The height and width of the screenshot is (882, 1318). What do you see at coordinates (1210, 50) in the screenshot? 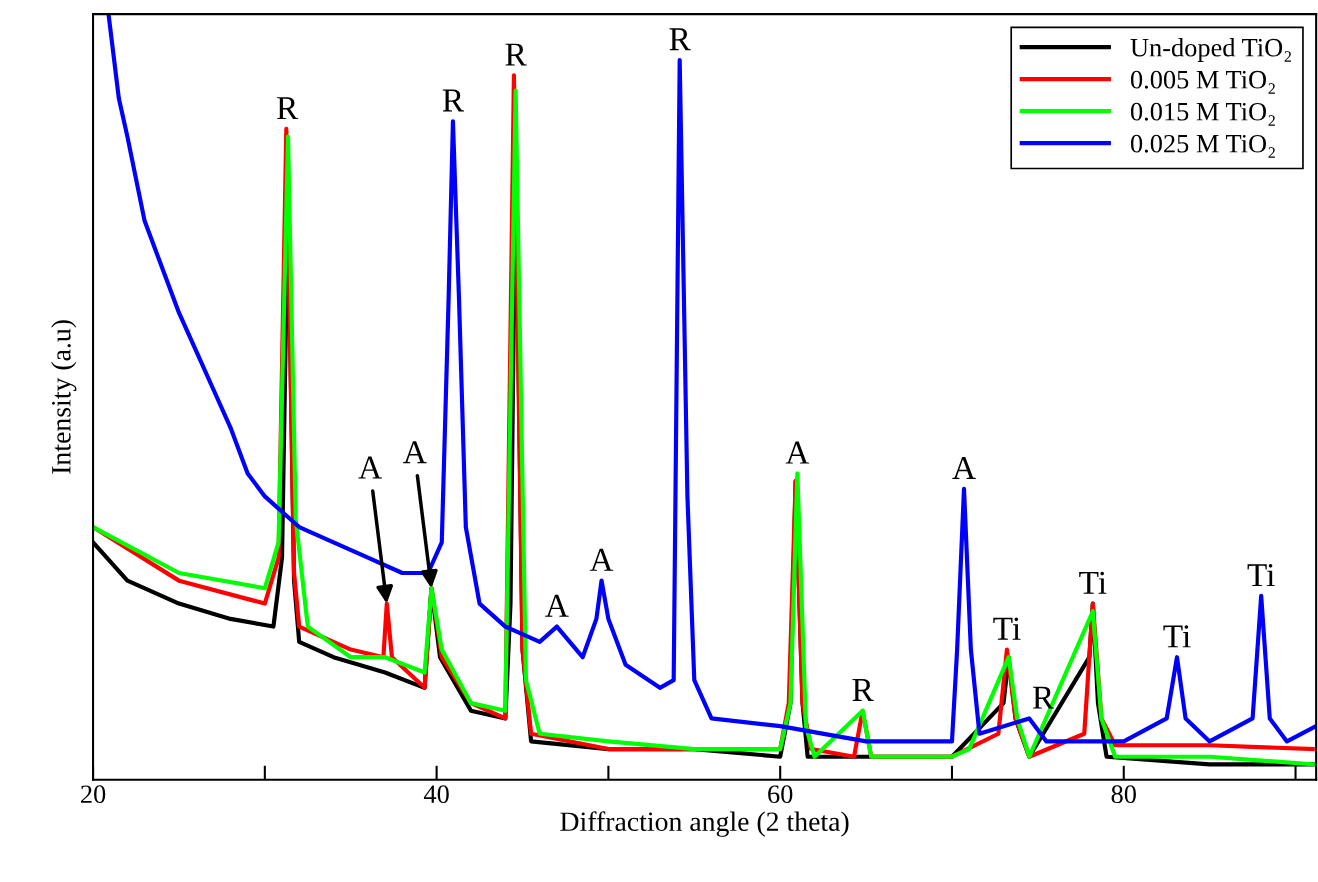
I see `legend-label: Un-doped TiO₂` at bounding box center [1210, 50].